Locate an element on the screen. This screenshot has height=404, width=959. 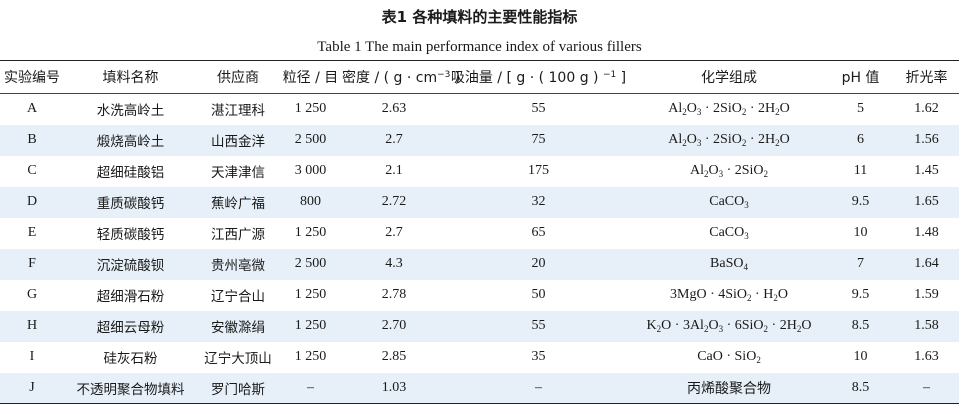
cell-oil-absorption: 32 is located at coordinates (538, 202).